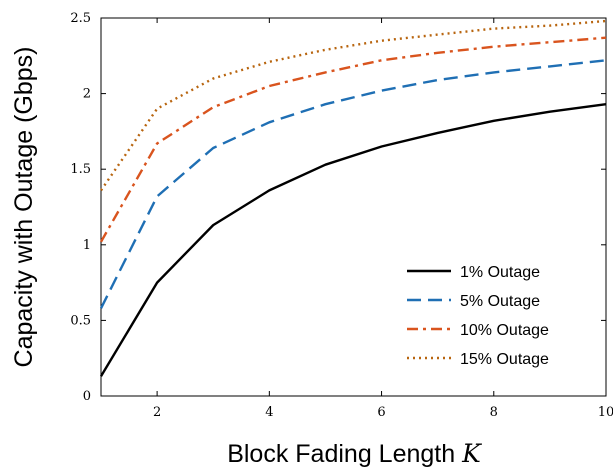  What do you see at coordinates (87, 396) in the screenshot?
I see `y-tick-label: 0` at bounding box center [87, 396].